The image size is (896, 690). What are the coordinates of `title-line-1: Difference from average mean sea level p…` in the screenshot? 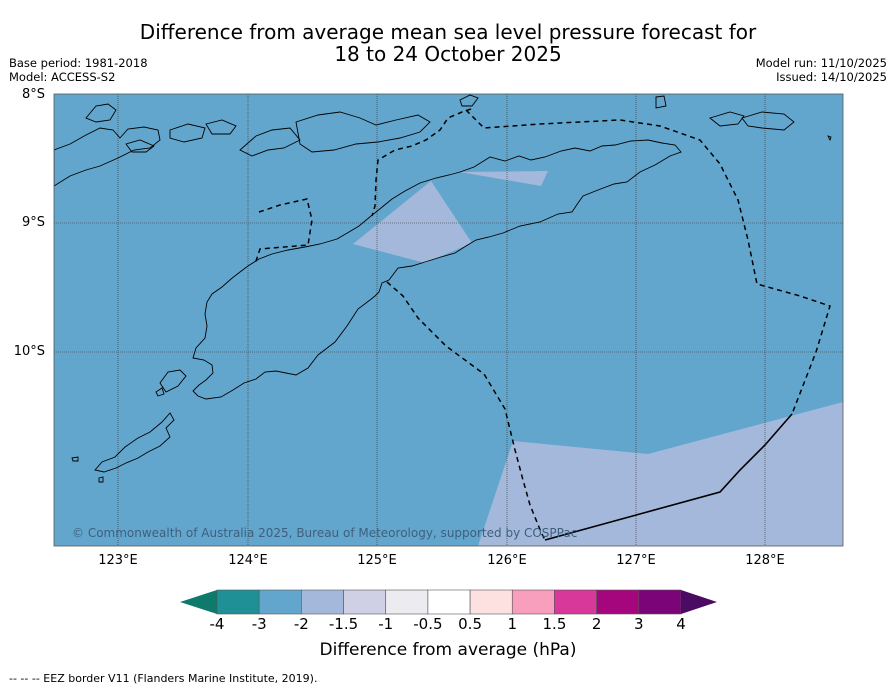 It's located at (448, 32).